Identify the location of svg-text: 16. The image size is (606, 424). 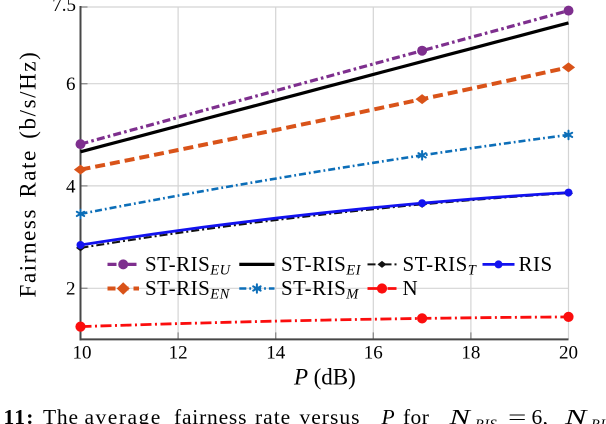
(373, 353).